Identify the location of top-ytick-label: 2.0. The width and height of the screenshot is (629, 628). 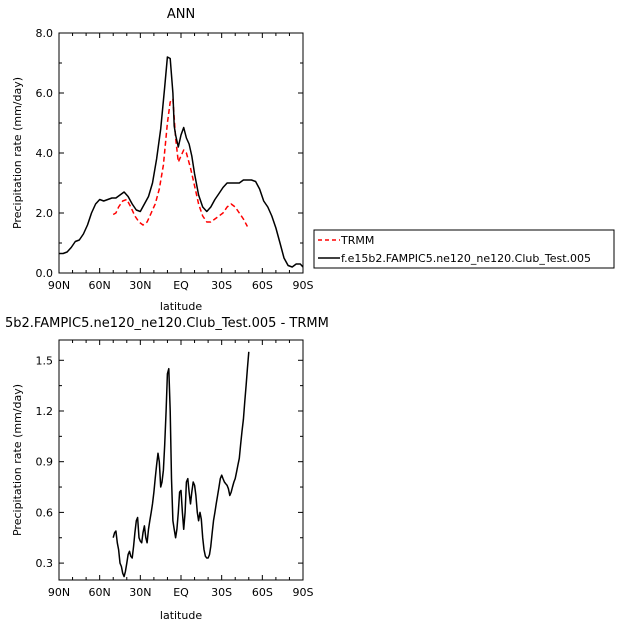
(45, 213).